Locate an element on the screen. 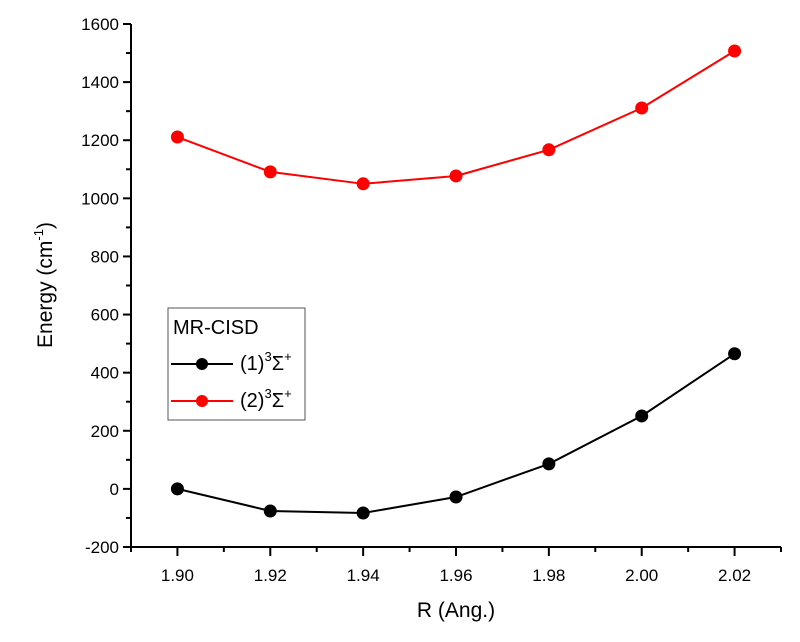 The image size is (800, 642). y-tick-label: 200 is located at coordinates (105, 431).